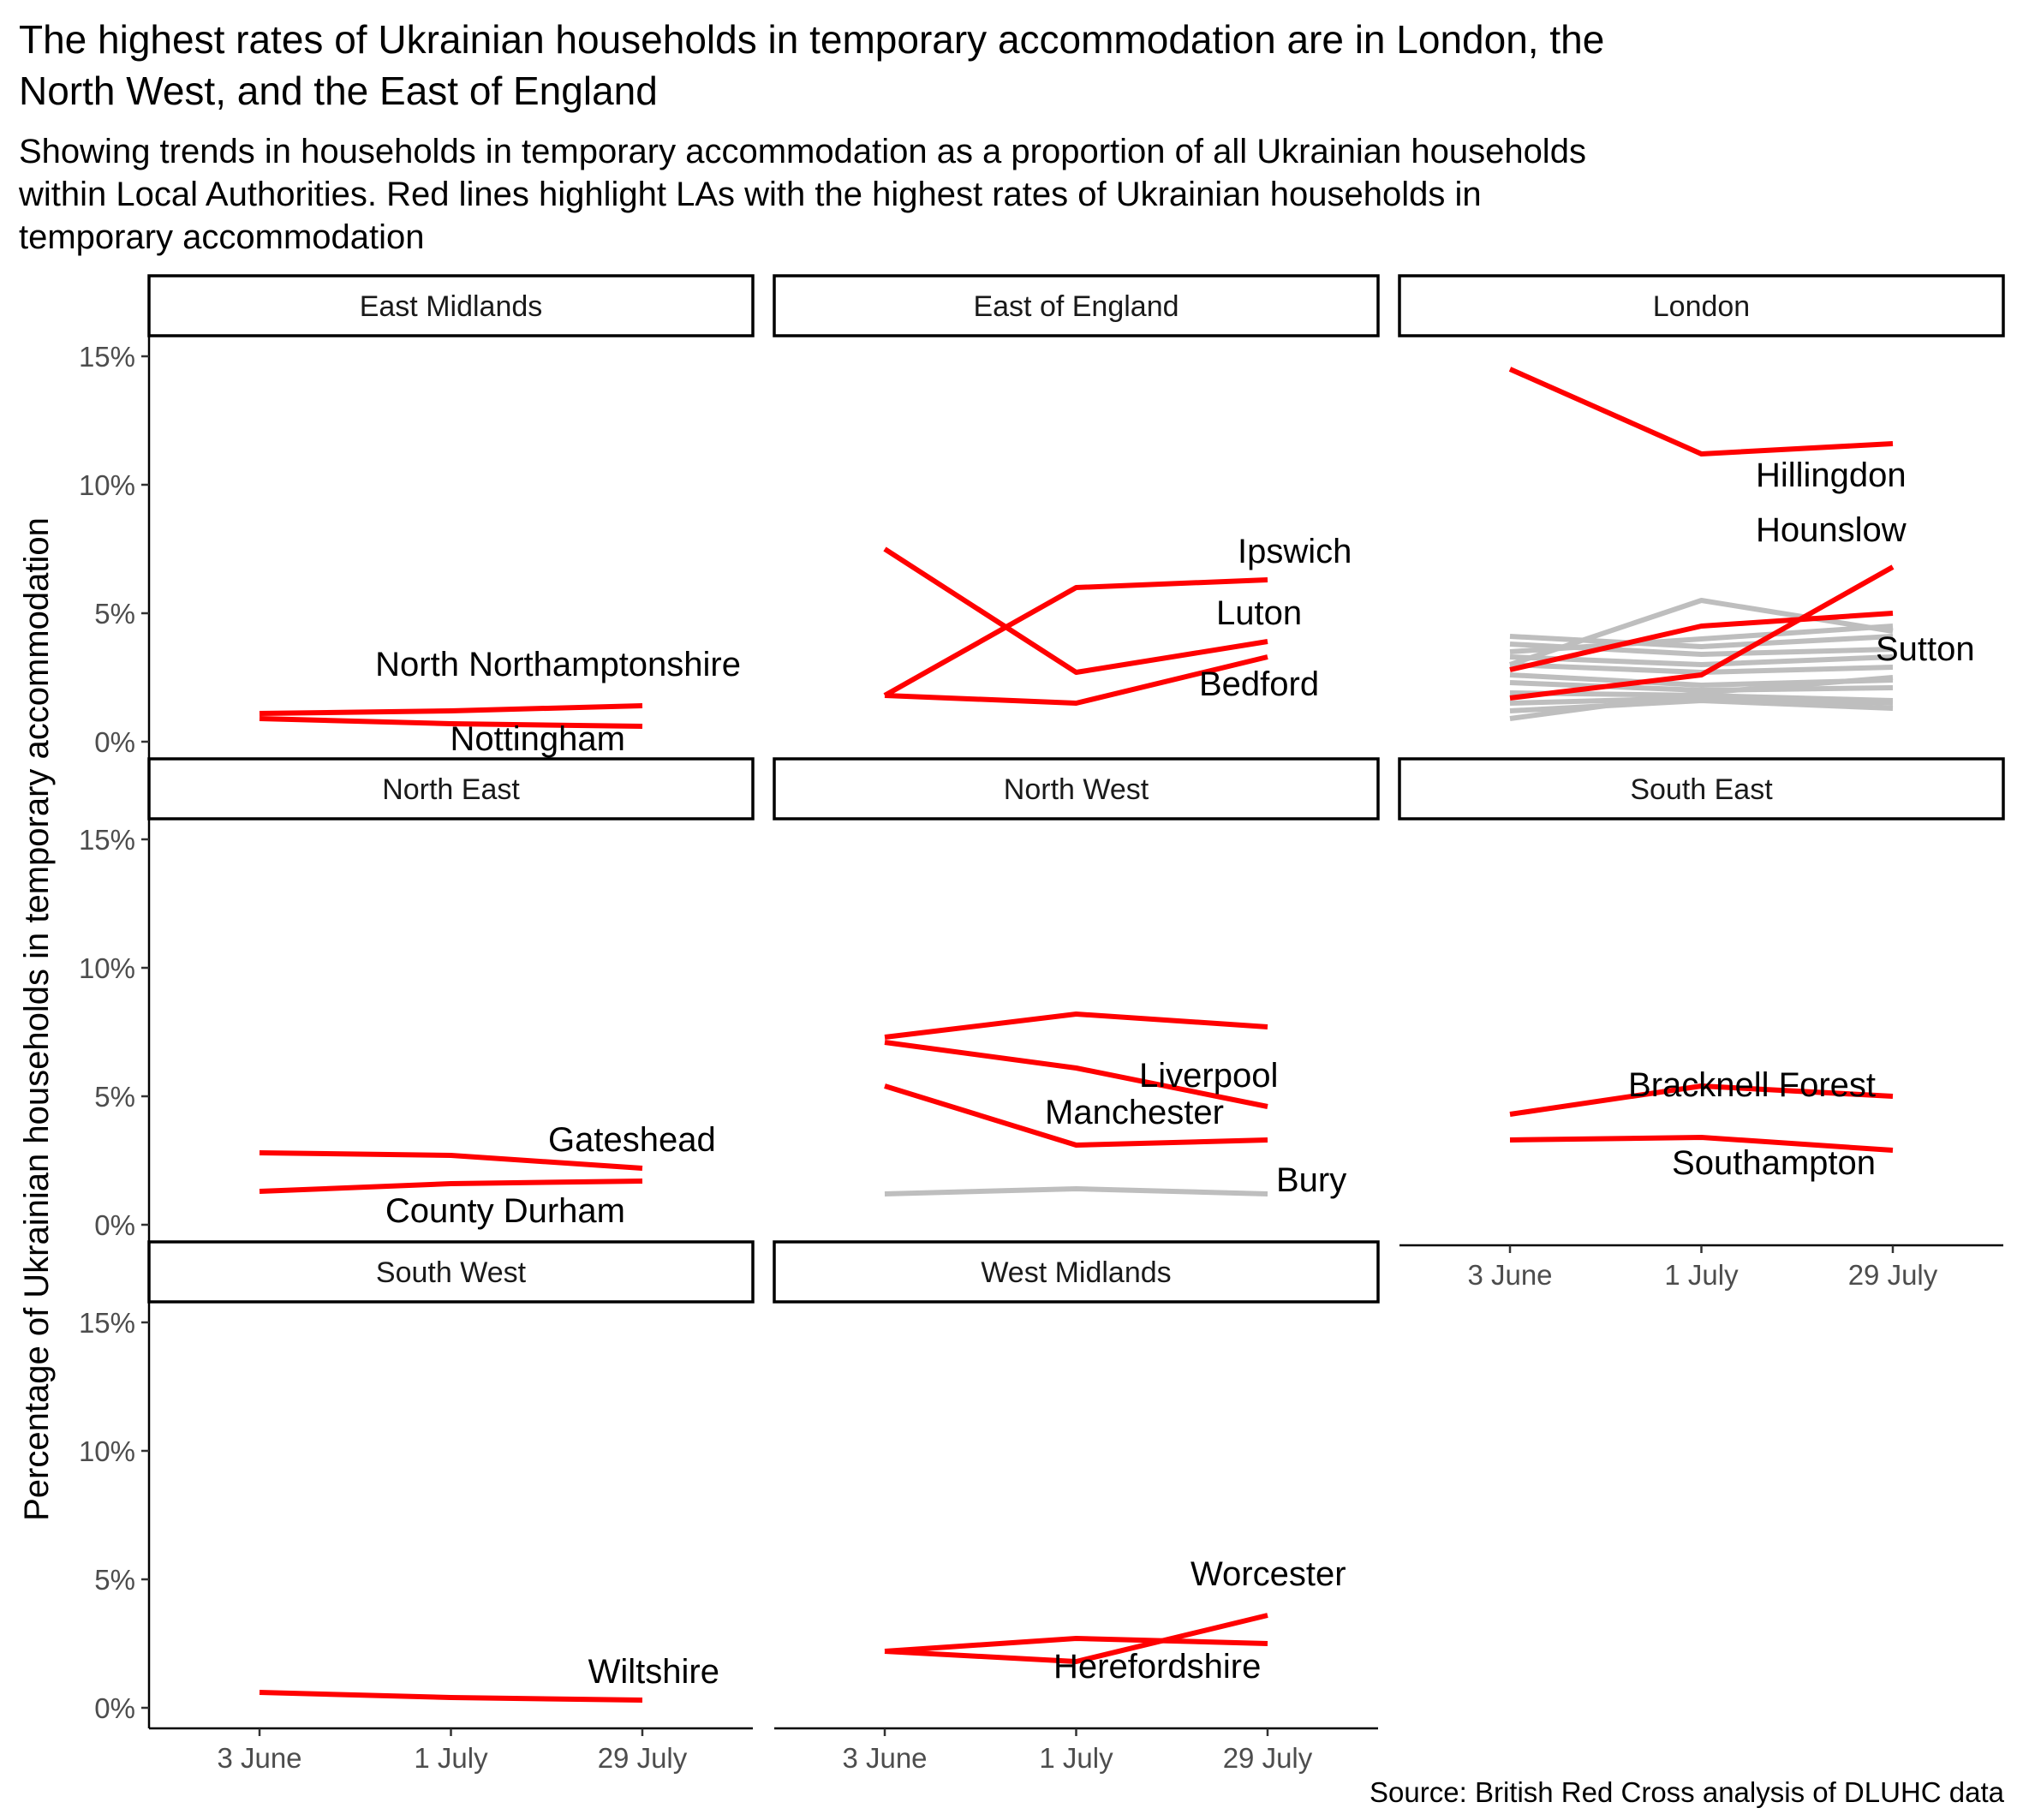 Image resolution: width=2023 pixels, height=1820 pixels. Describe the element at coordinates (1311, 1180) in the screenshot. I see `series-label: Bury` at that location.